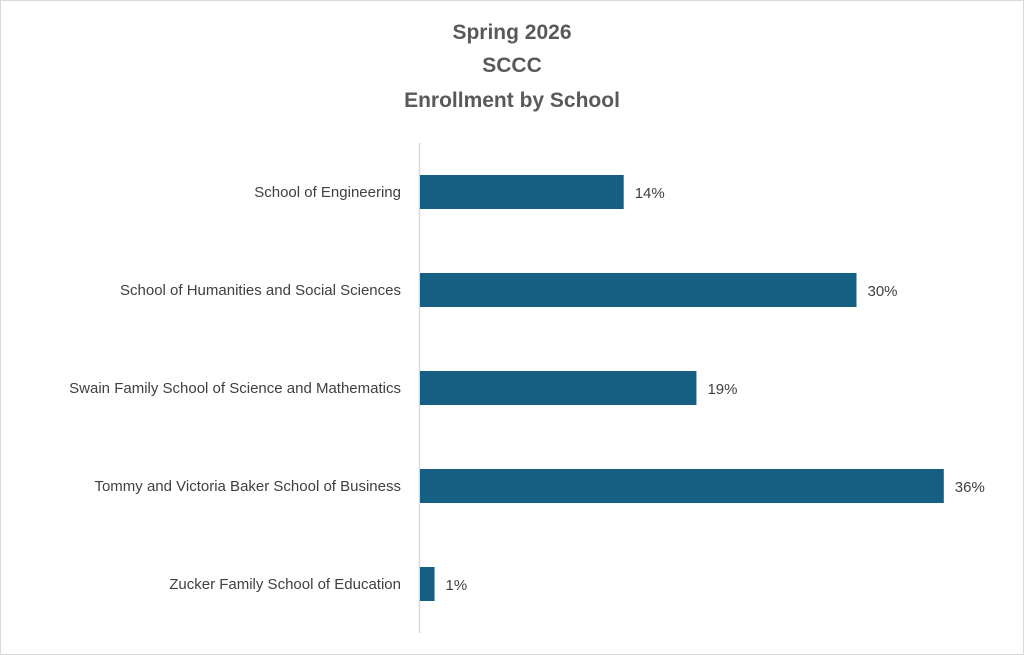 This screenshot has height=655, width=1024. Describe the element at coordinates (260, 290) in the screenshot. I see `category-label: School of Humanities and Social Sciences` at that location.